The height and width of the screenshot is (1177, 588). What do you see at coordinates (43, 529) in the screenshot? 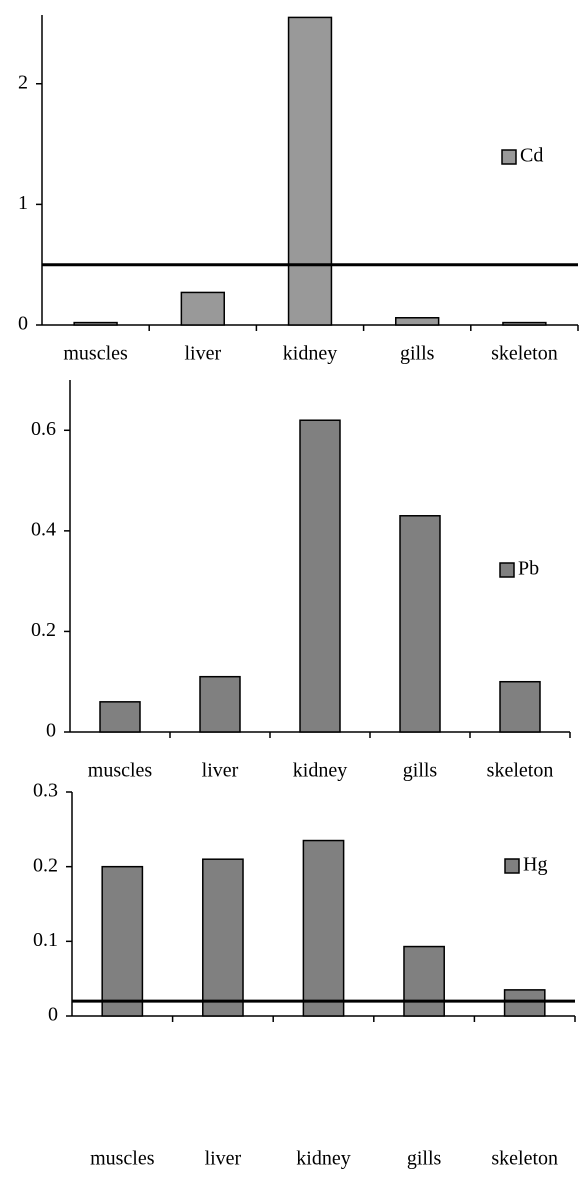
I see `y-tick-label: 0.4` at bounding box center [43, 529].